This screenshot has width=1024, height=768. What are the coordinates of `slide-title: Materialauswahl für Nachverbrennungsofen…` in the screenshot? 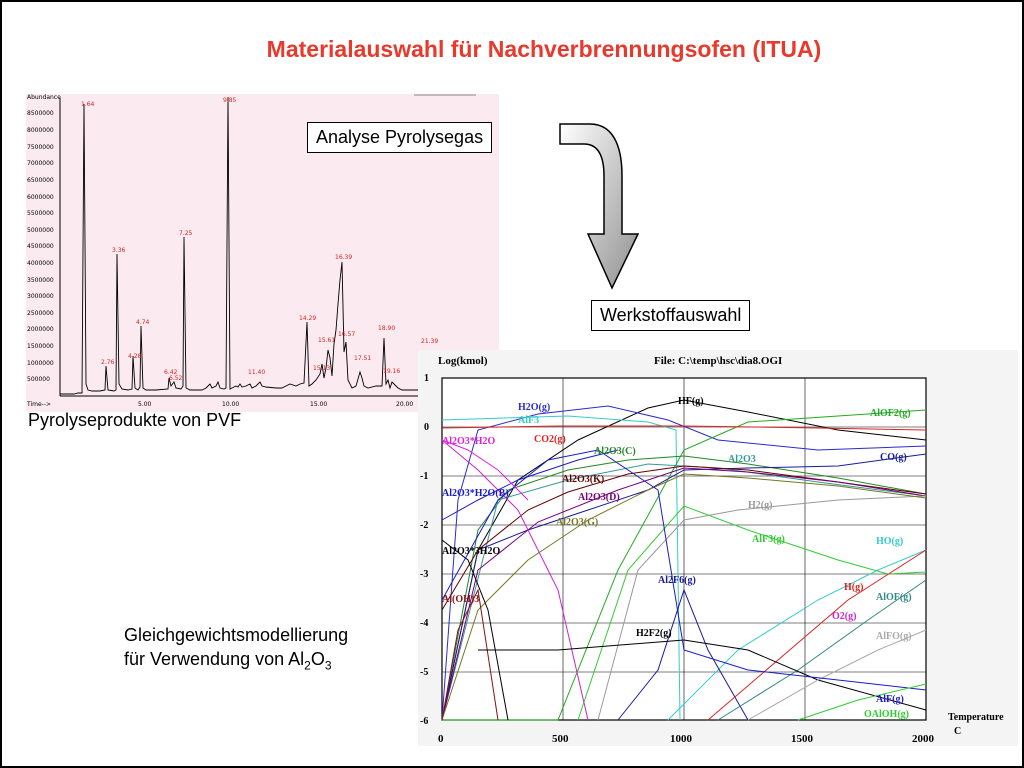 It's located at (544, 49).